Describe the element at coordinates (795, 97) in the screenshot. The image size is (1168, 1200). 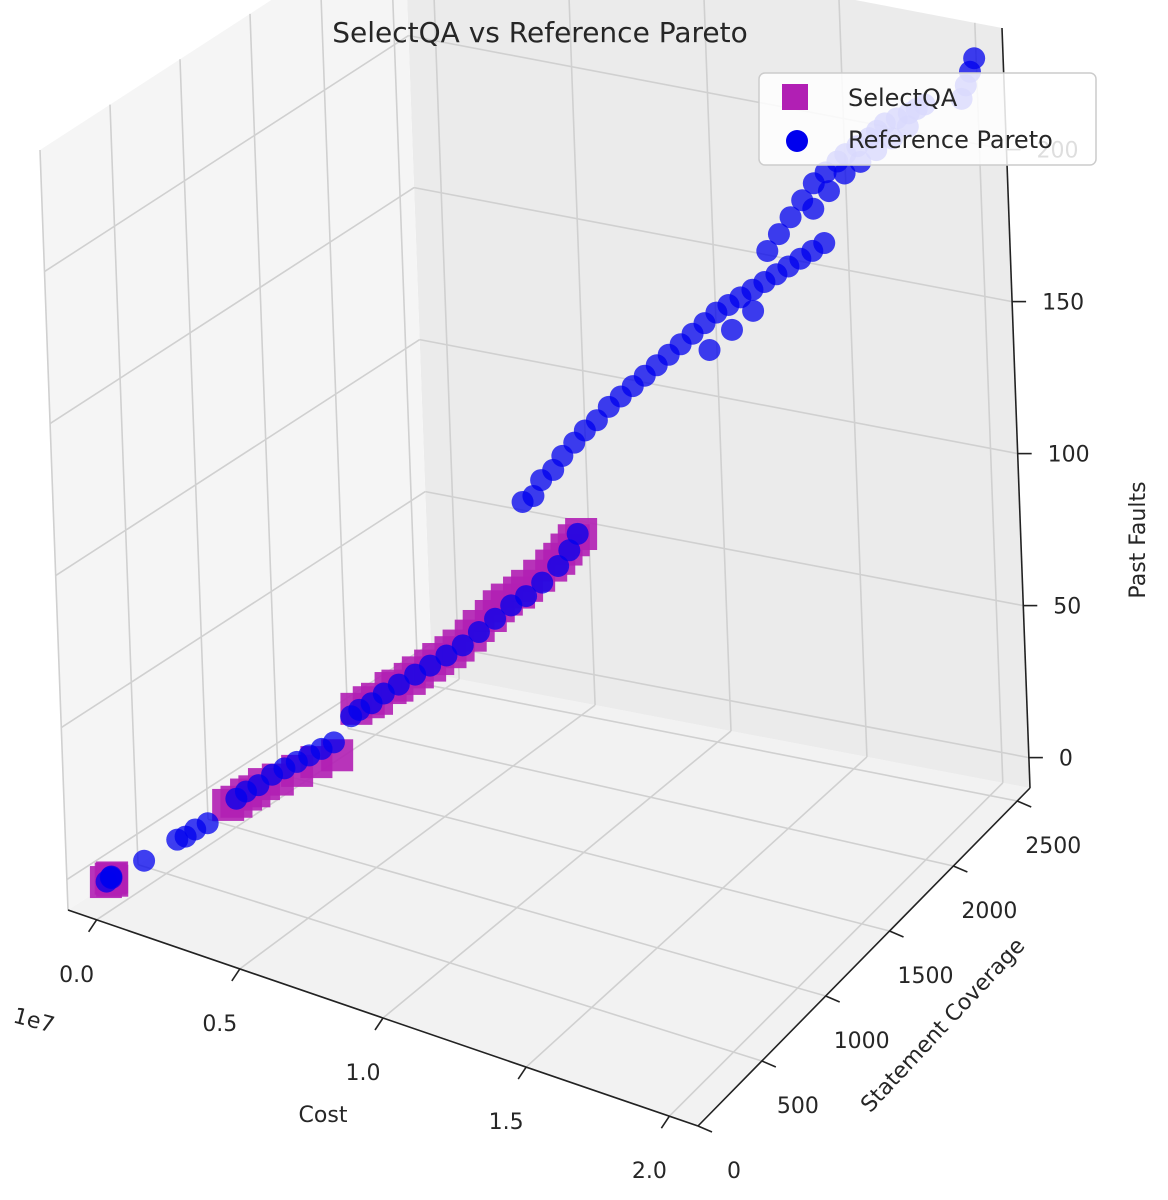
I see `legend-marker-selectqa` at that location.